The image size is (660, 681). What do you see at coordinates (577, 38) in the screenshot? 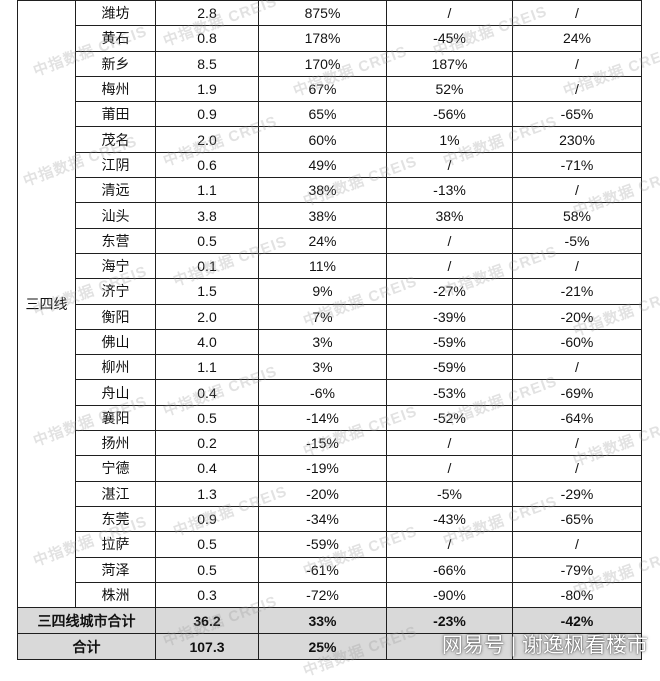
I see `change-cell-3: 24%` at bounding box center [577, 38].